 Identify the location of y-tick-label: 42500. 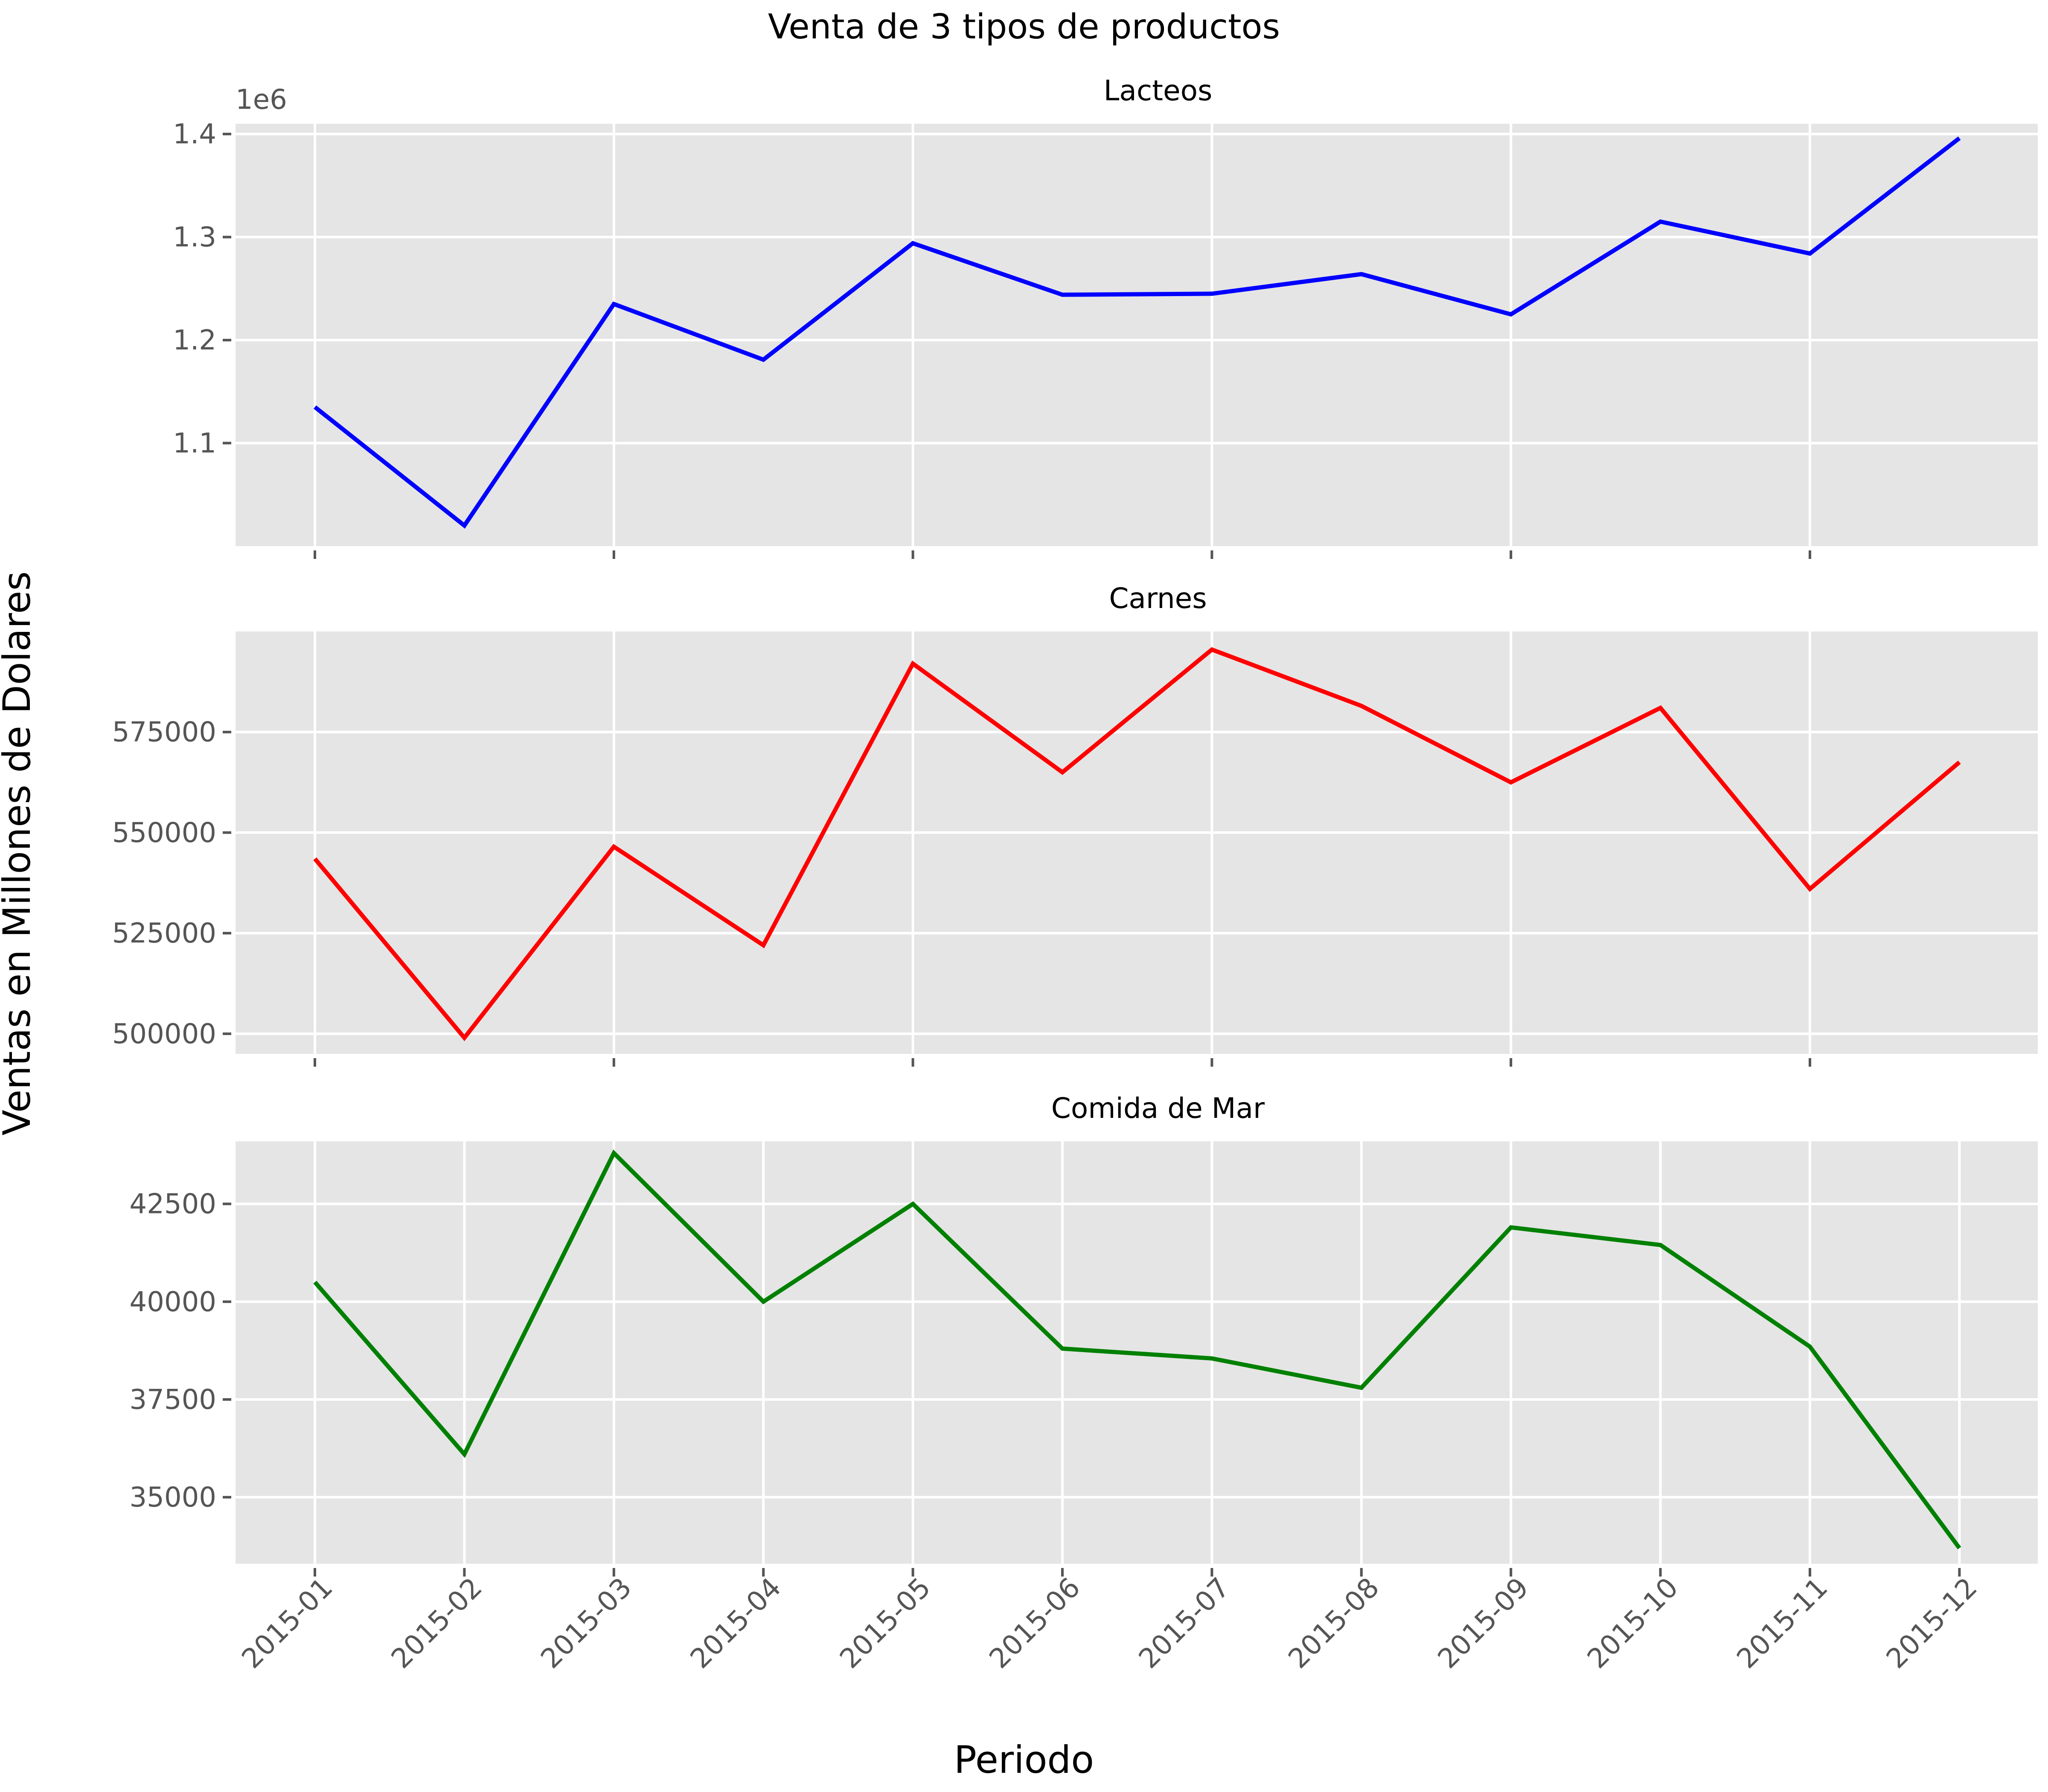
(172, 1204).